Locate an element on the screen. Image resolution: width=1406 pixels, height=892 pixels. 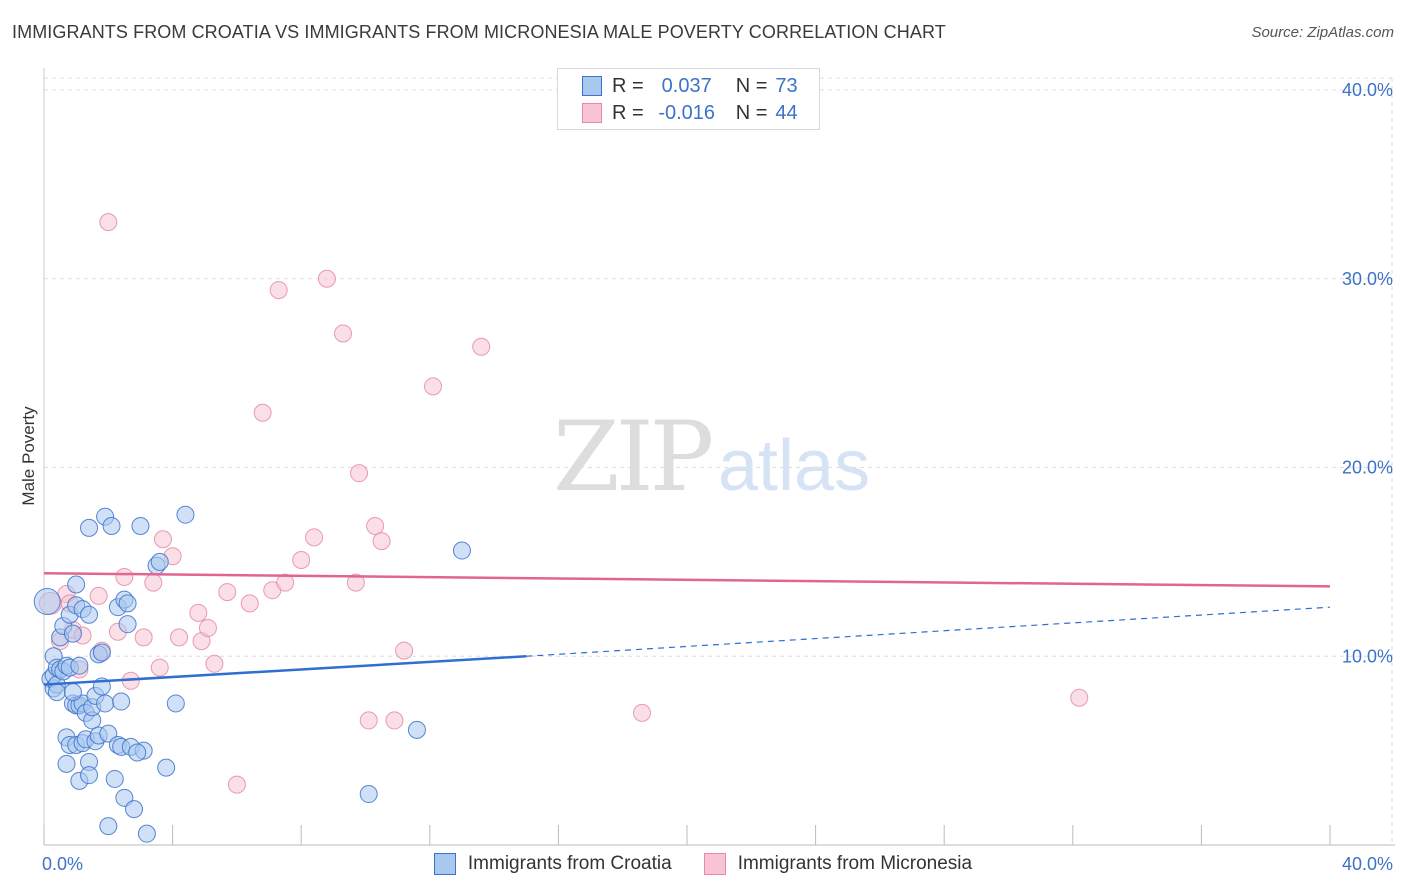
y-axis-title: Male Poverty is located at coordinates (28, 456).